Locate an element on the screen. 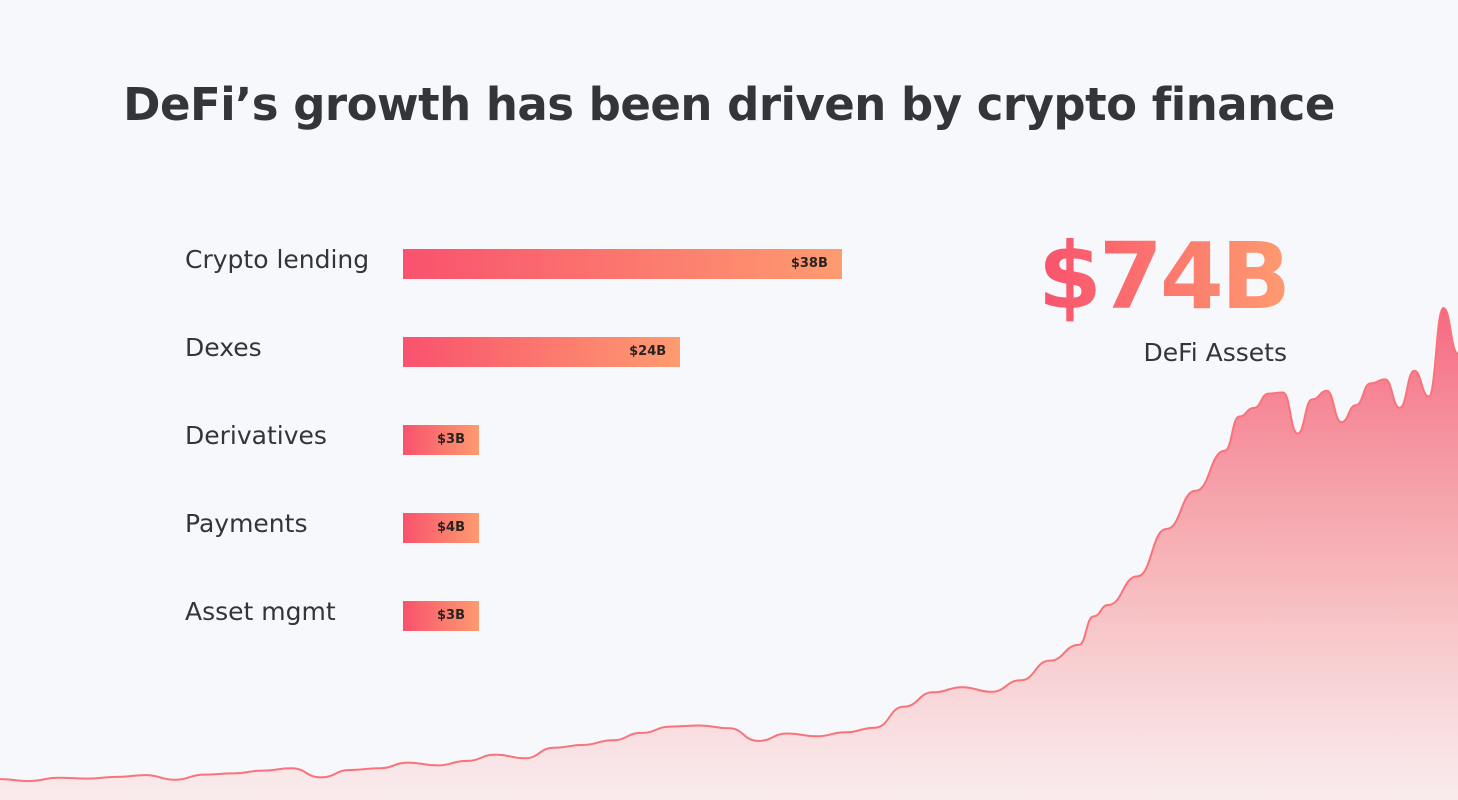  bar-value-label: $38B is located at coordinates (809, 263).